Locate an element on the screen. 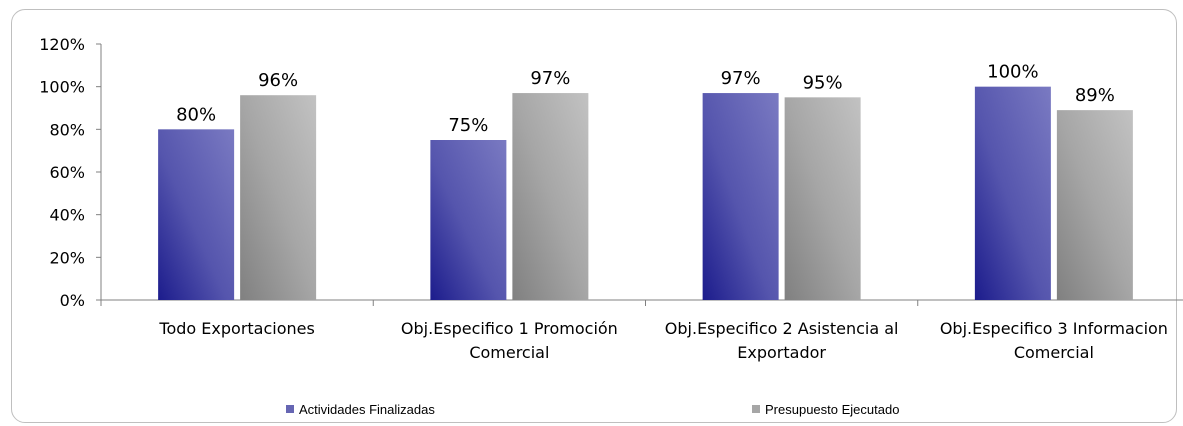  x-category-label: Exportador is located at coordinates (781, 352).